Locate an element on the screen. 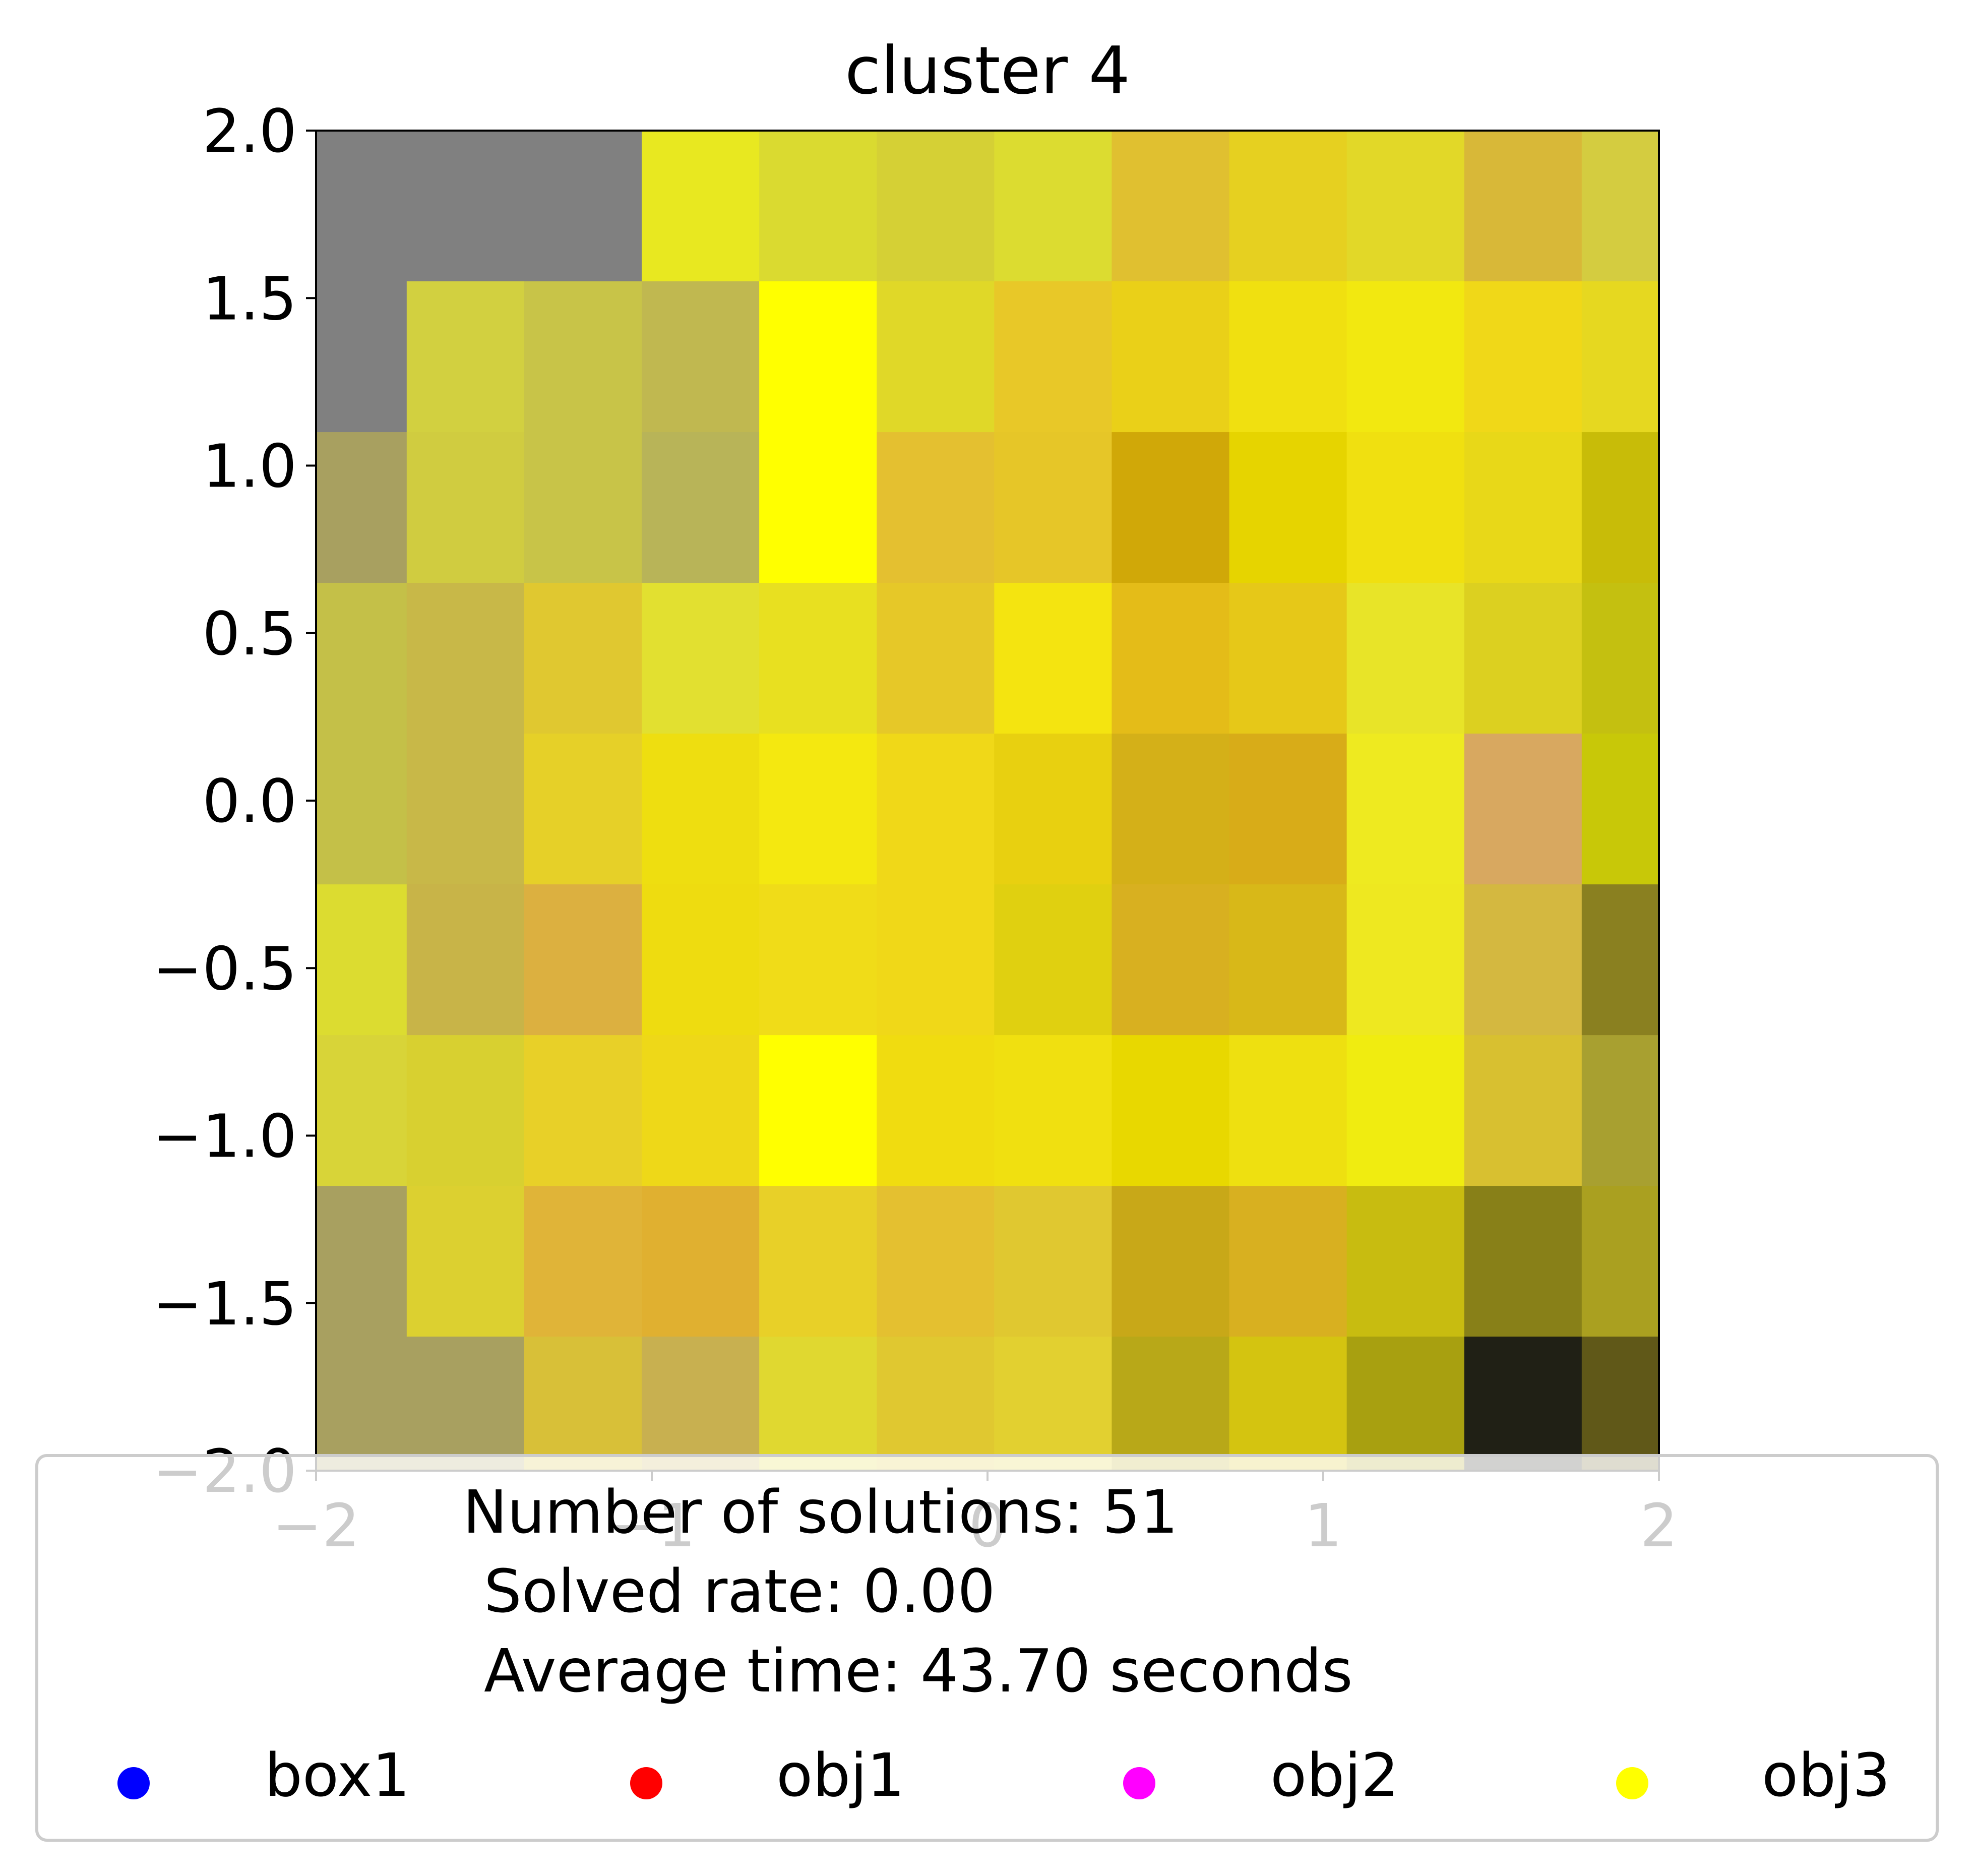  legend-marker-obj1 is located at coordinates (646, 1783).